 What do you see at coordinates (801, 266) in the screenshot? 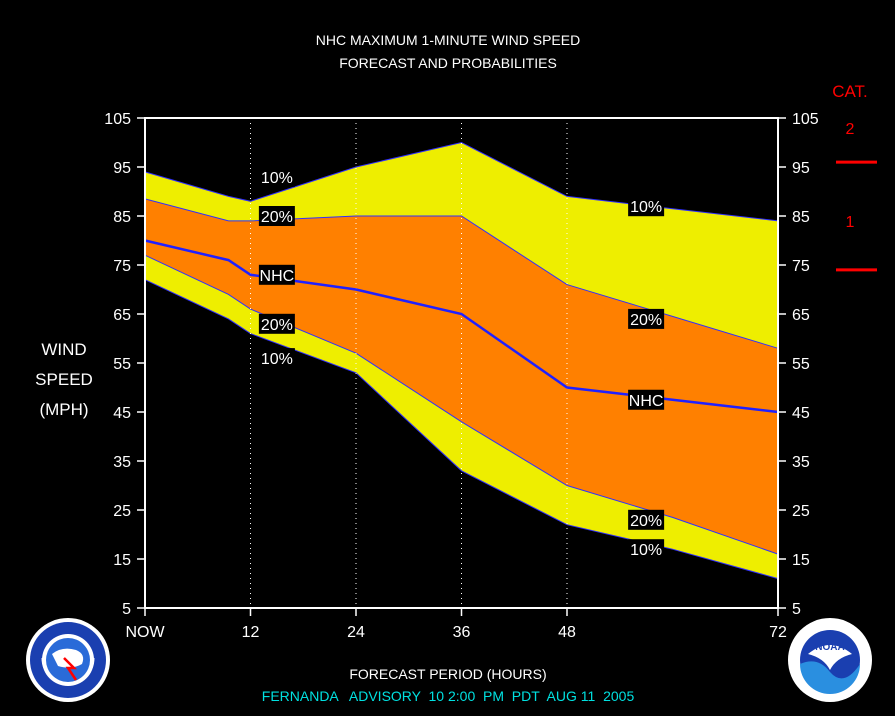
I see `y-tick-label-right: 75` at bounding box center [801, 266].